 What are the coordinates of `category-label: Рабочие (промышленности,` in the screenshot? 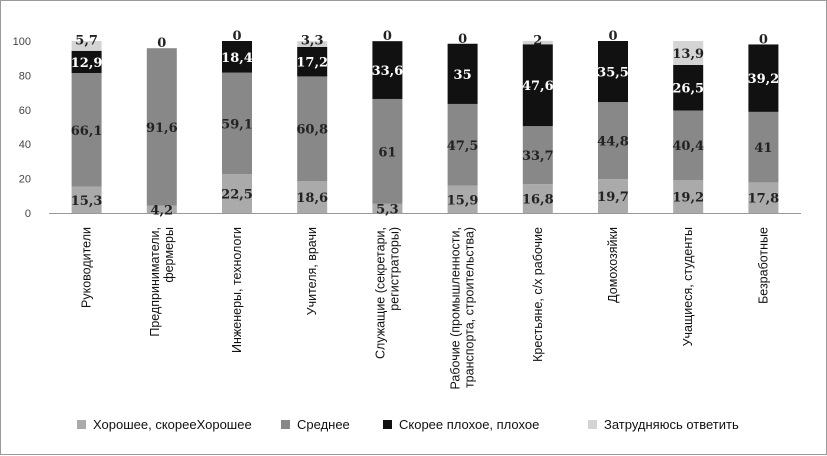 It's located at (456, 308).